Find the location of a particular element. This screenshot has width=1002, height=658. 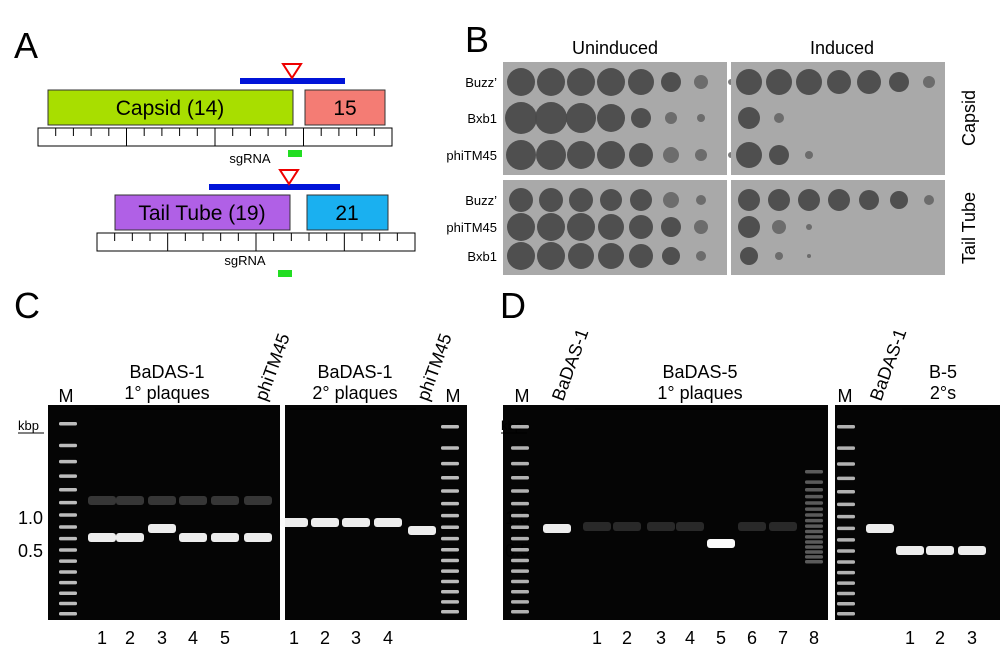

size-label: 1.0 is located at coordinates (30, 518).